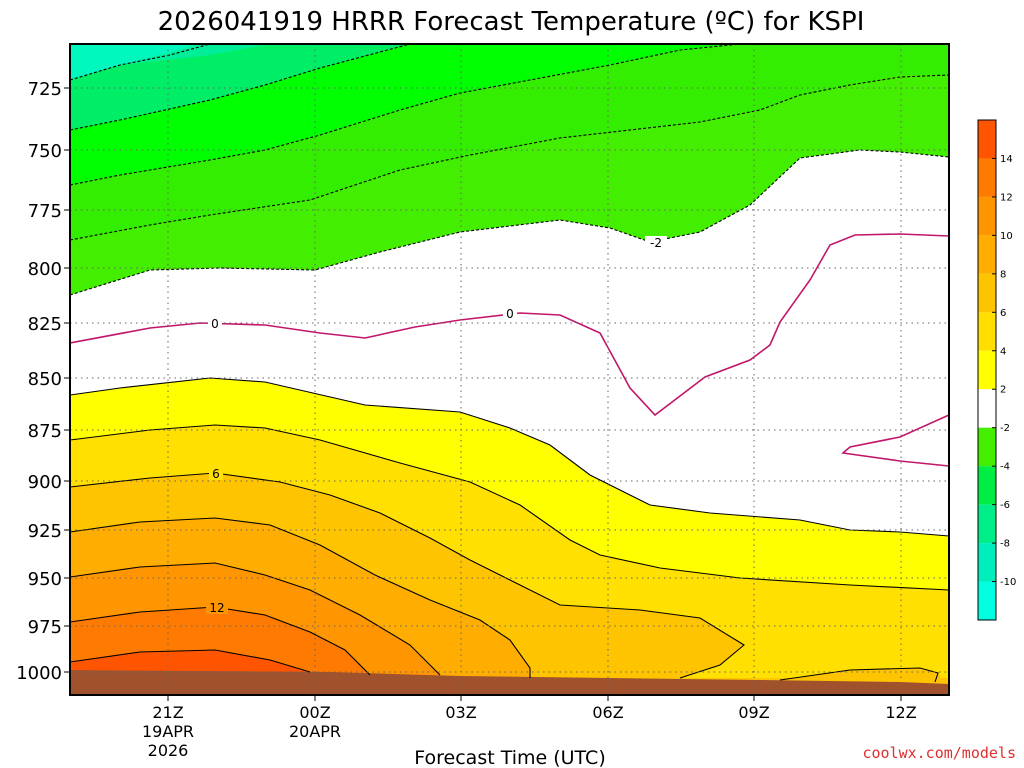 The height and width of the screenshot is (768, 1024). Describe the element at coordinates (1006, 236) in the screenshot. I see `colorbar-label: 10` at that location.